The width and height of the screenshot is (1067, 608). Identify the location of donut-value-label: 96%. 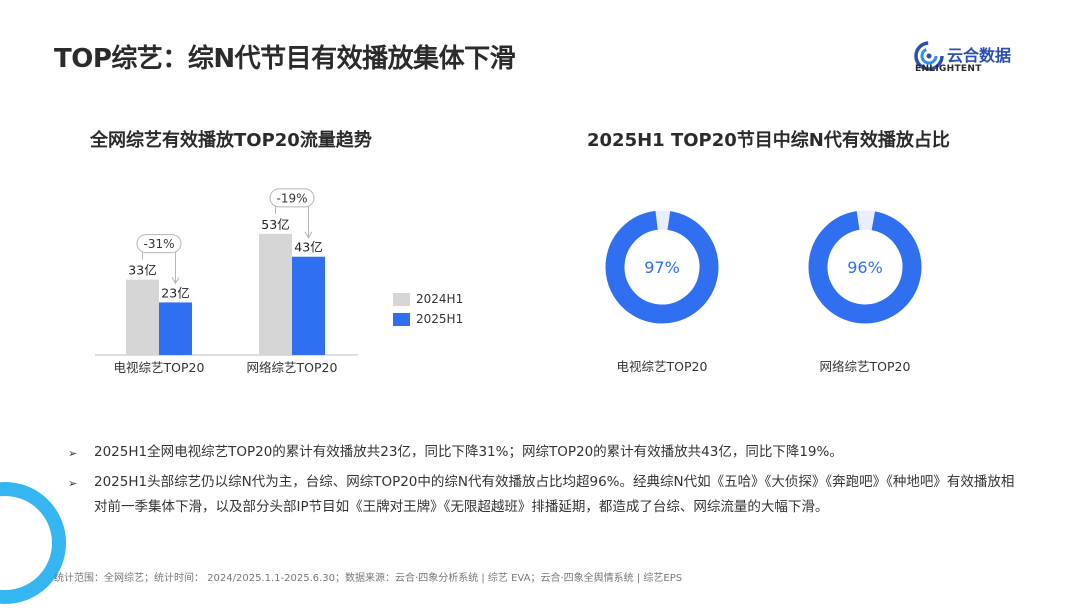
(865, 267).